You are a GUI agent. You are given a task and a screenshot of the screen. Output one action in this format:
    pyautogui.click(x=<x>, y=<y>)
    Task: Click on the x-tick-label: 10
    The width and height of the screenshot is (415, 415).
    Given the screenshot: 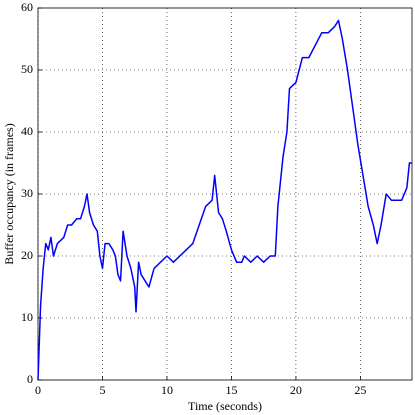 What is the action you would take?
    pyautogui.click(x=167, y=390)
    